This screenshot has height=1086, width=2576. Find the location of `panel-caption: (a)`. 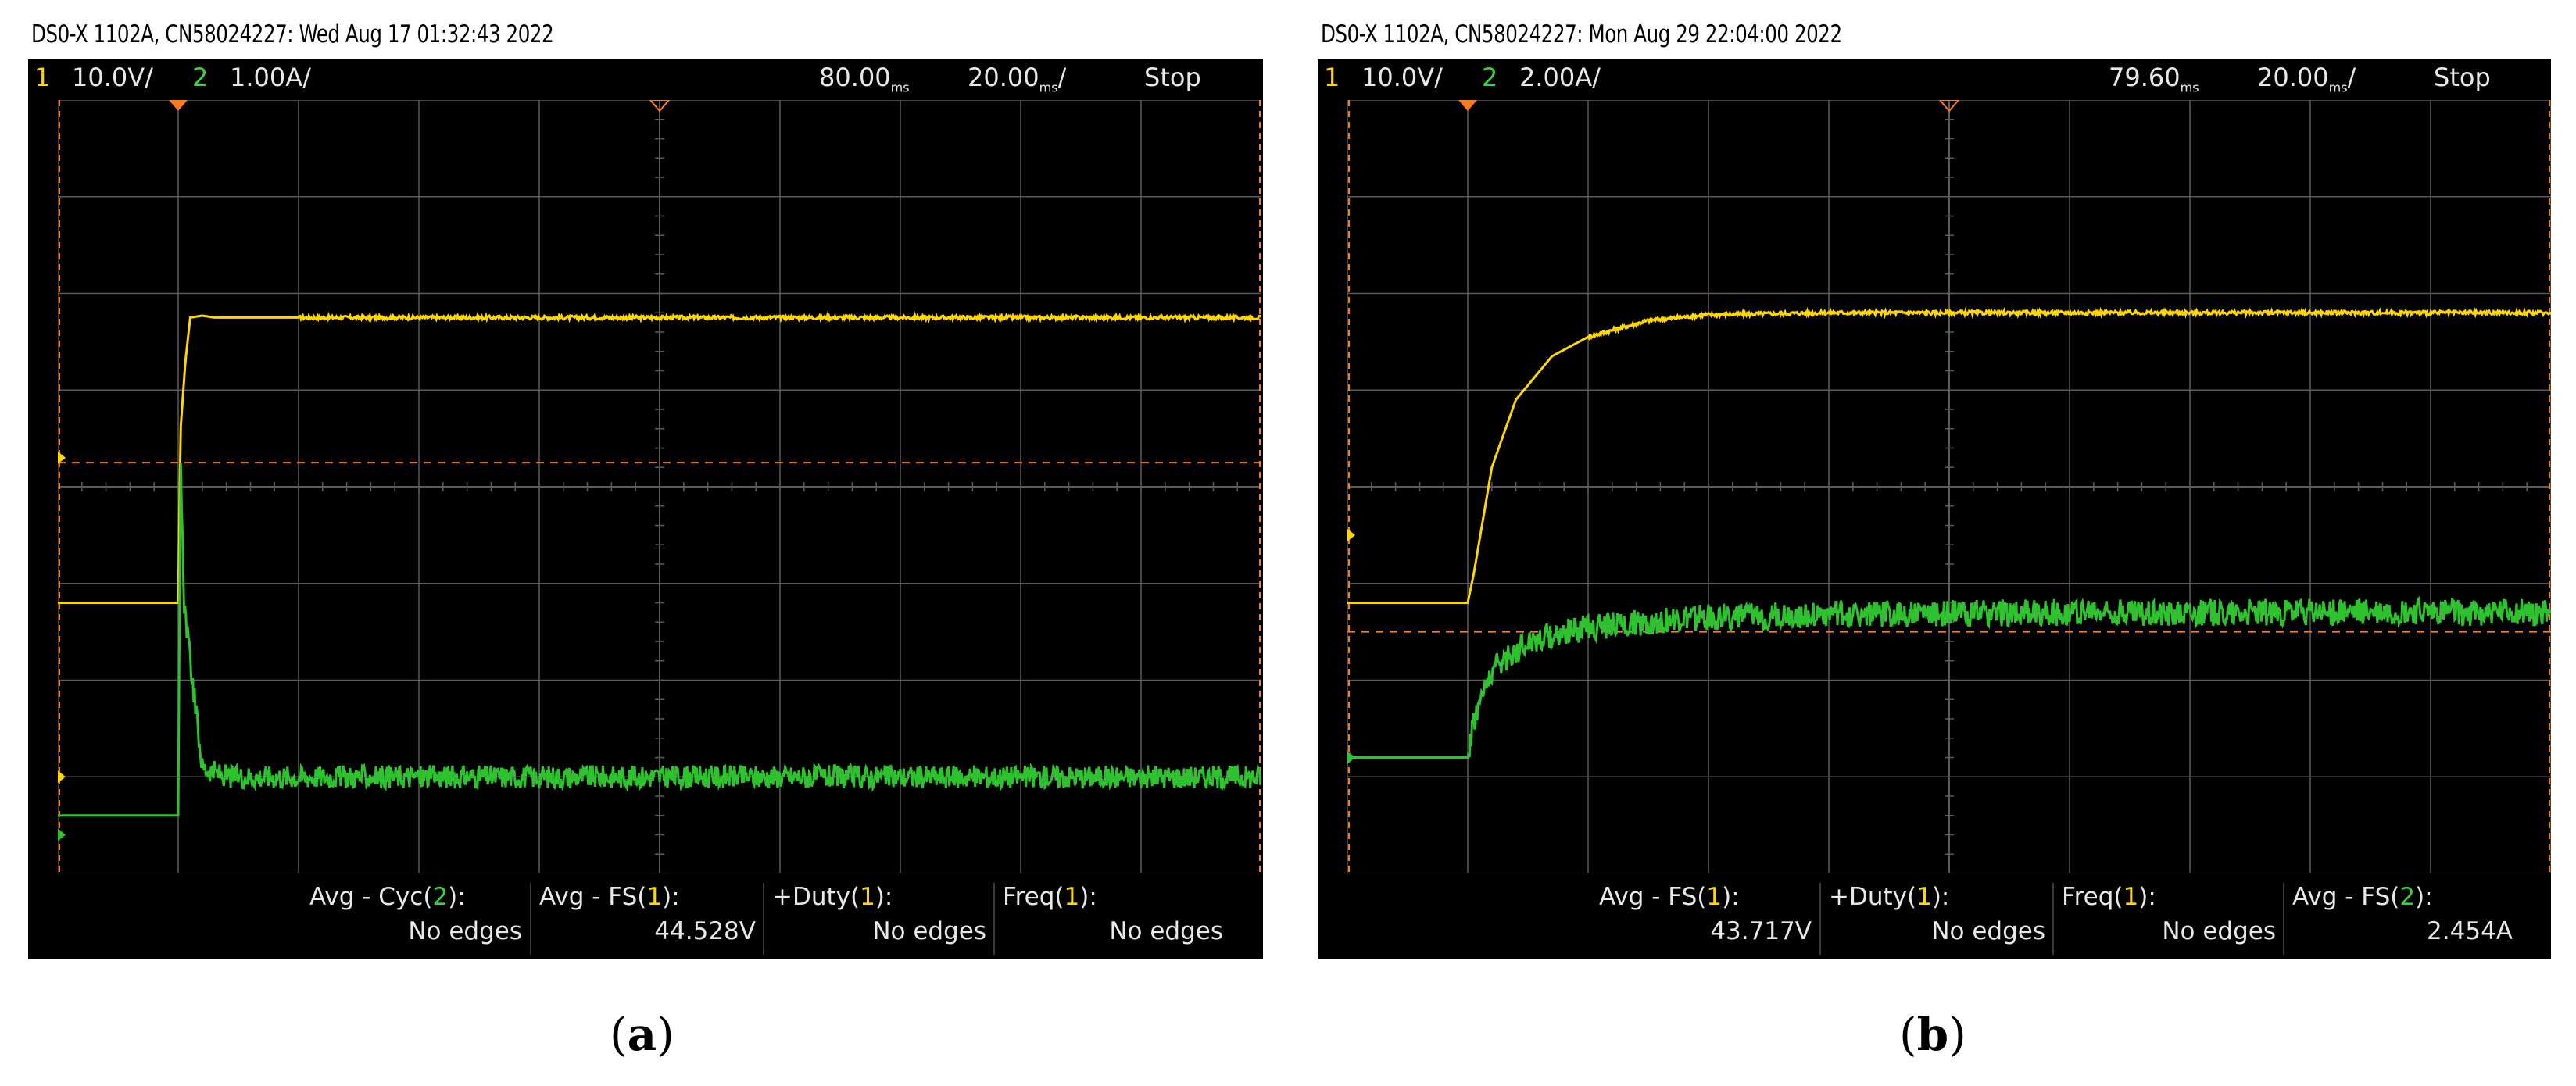

panel-caption: (a) is located at coordinates (642, 1034).